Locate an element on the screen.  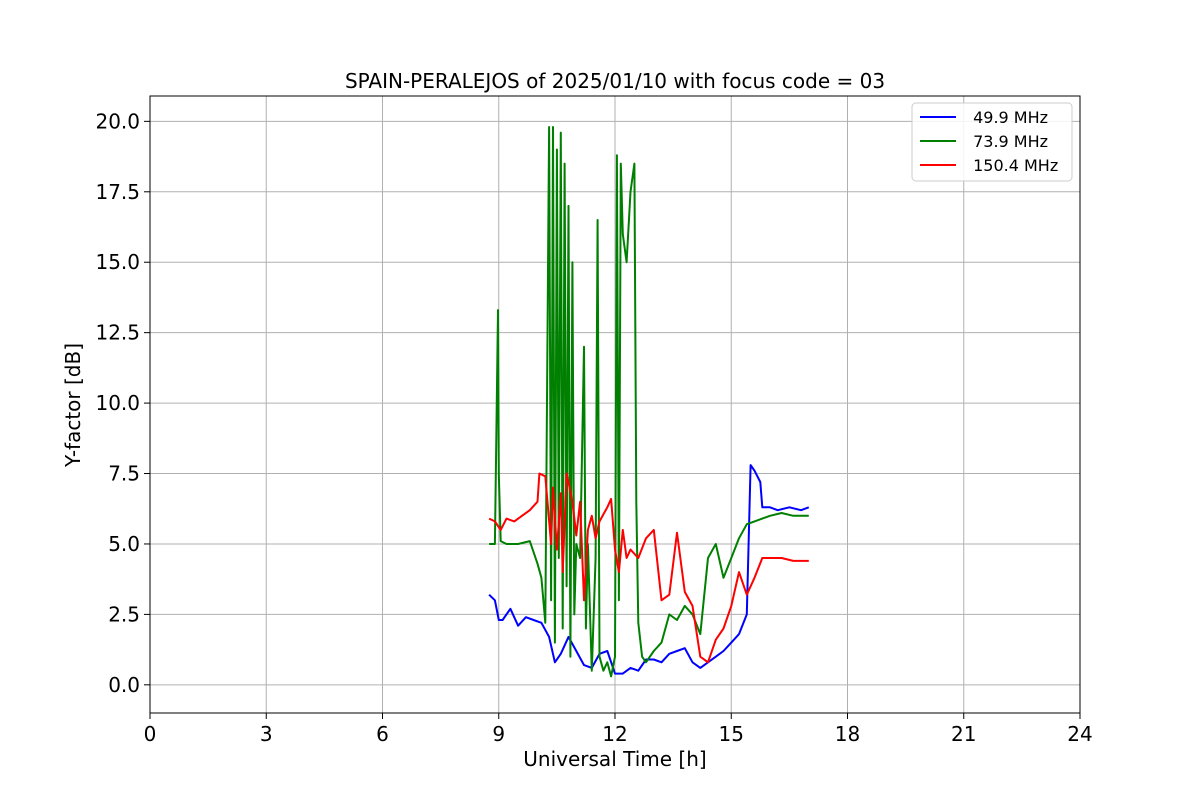
y-tick-label: 20.0 is located at coordinates (117, 121).